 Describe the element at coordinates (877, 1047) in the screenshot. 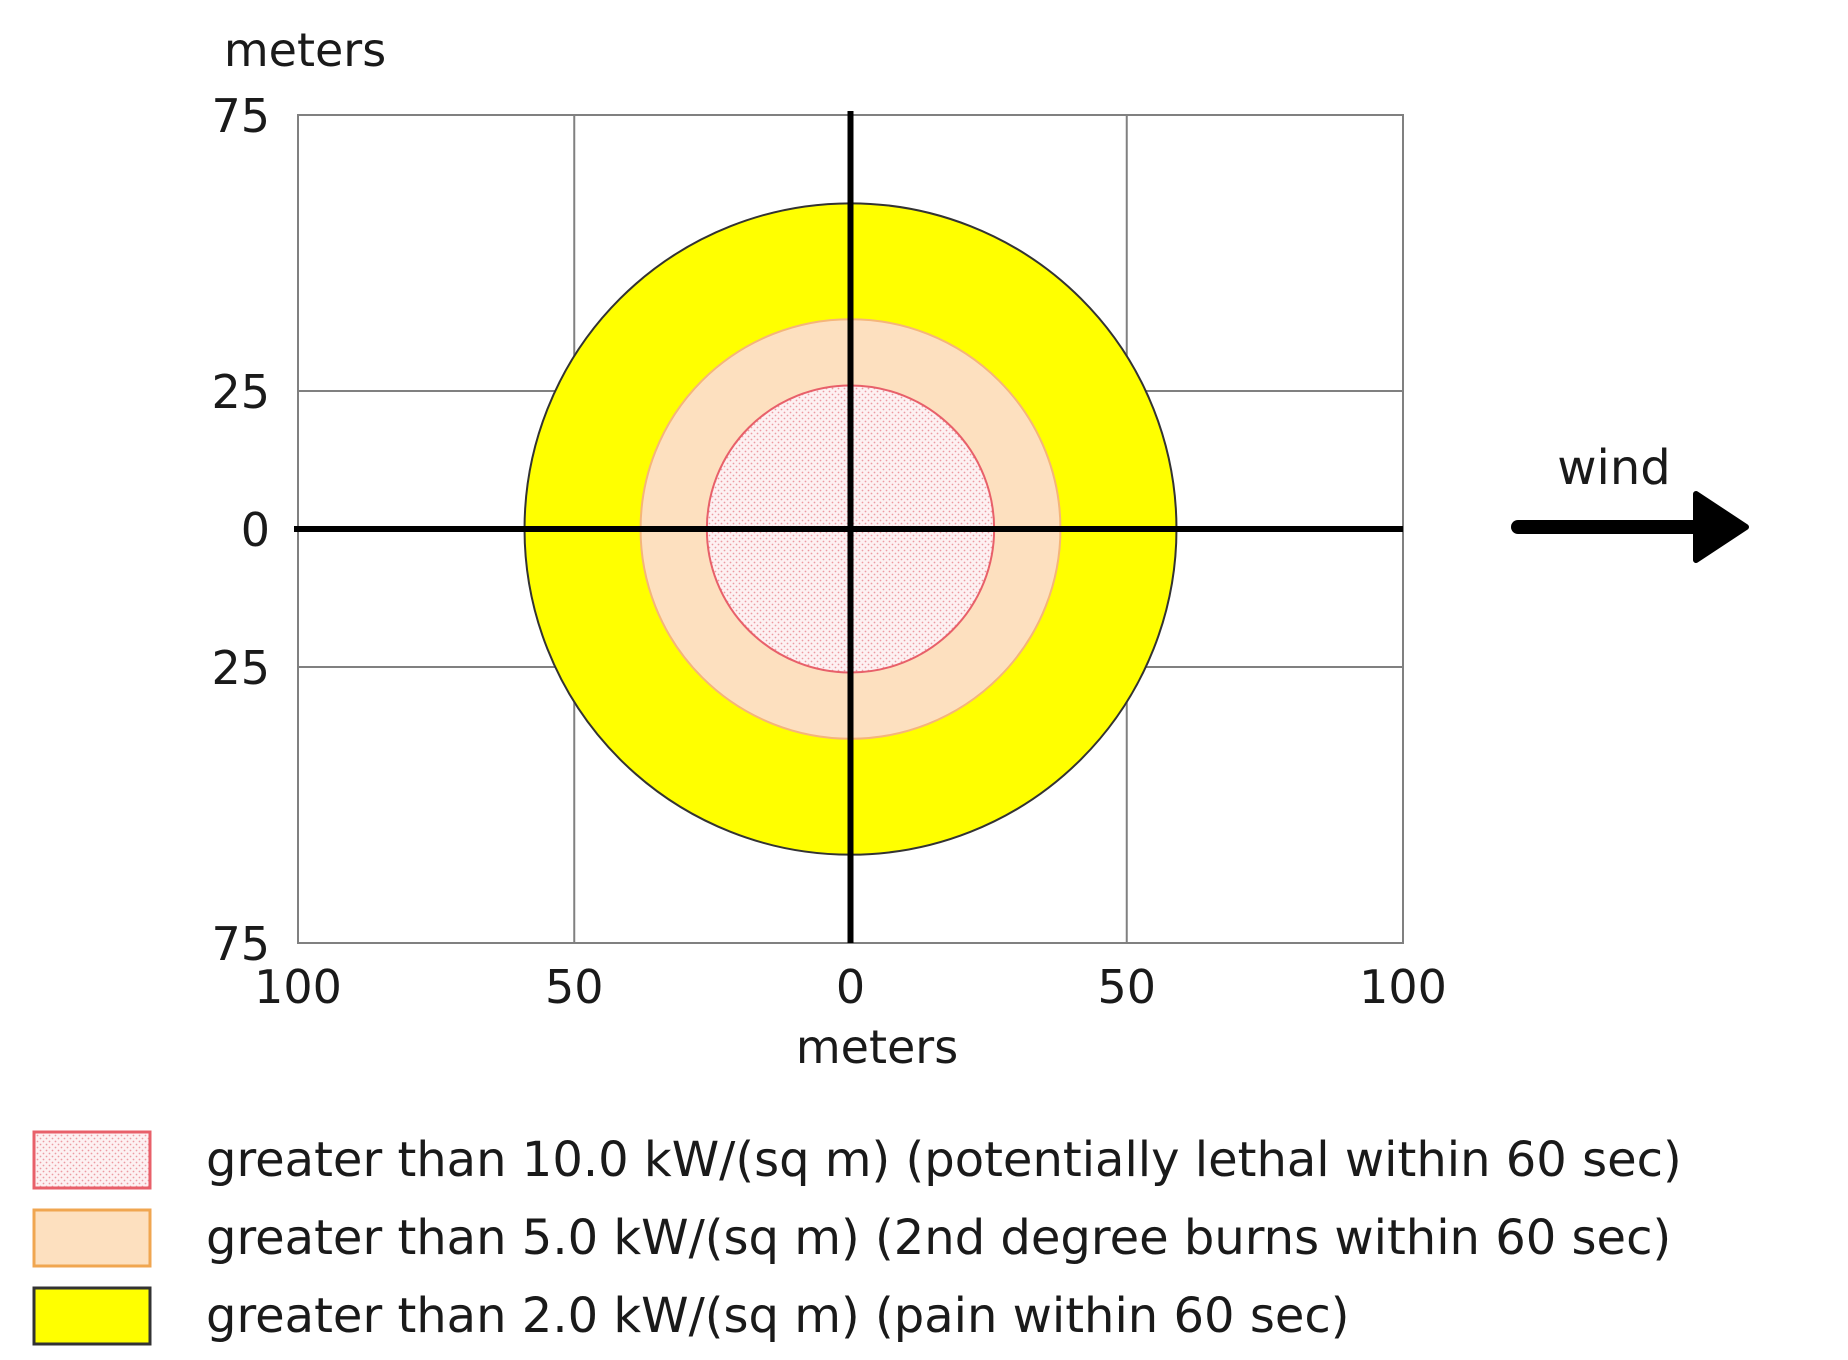

I see `x-axis-label: meters` at that location.